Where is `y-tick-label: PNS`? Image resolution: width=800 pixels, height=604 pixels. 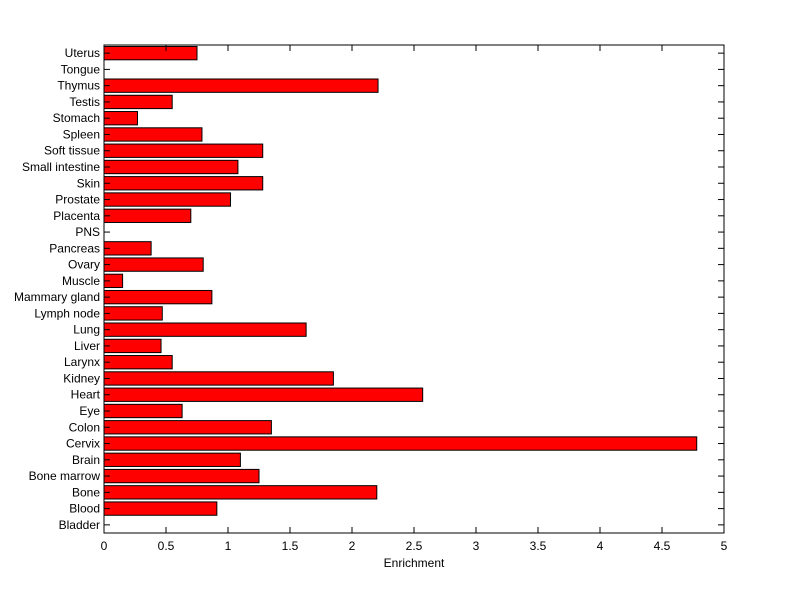 y-tick-label: PNS is located at coordinates (87, 232).